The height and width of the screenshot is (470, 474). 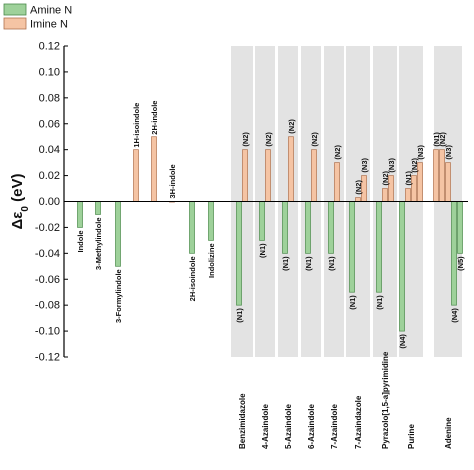 I want to click on y-tick-label-0: -0.12, so click(x=47, y=358).